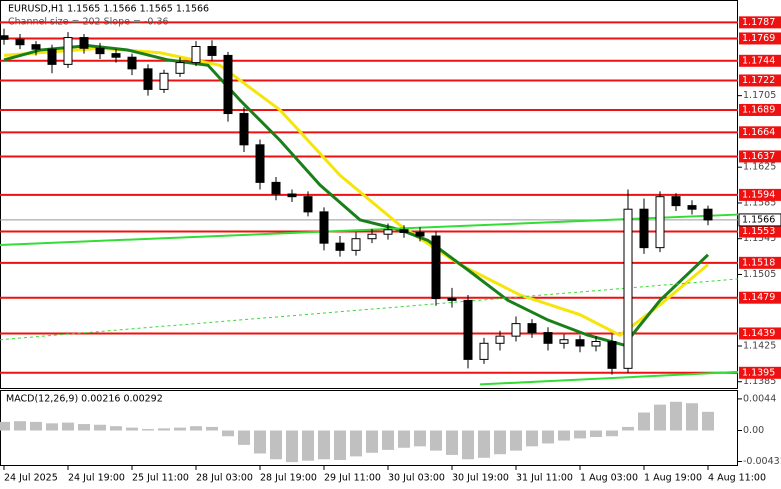 This screenshot has height=489, width=781. I want to click on x-tick-label: 1 Aug 19:00, so click(673, 478).